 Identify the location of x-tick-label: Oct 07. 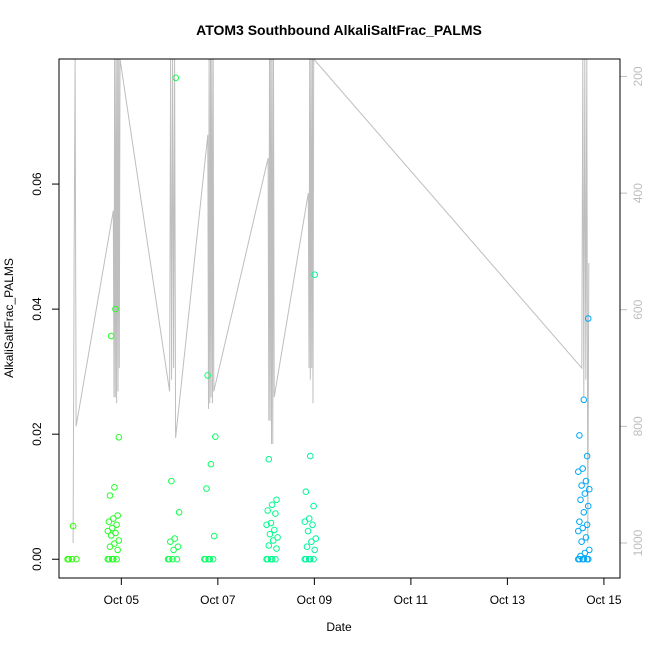
(218, 600).